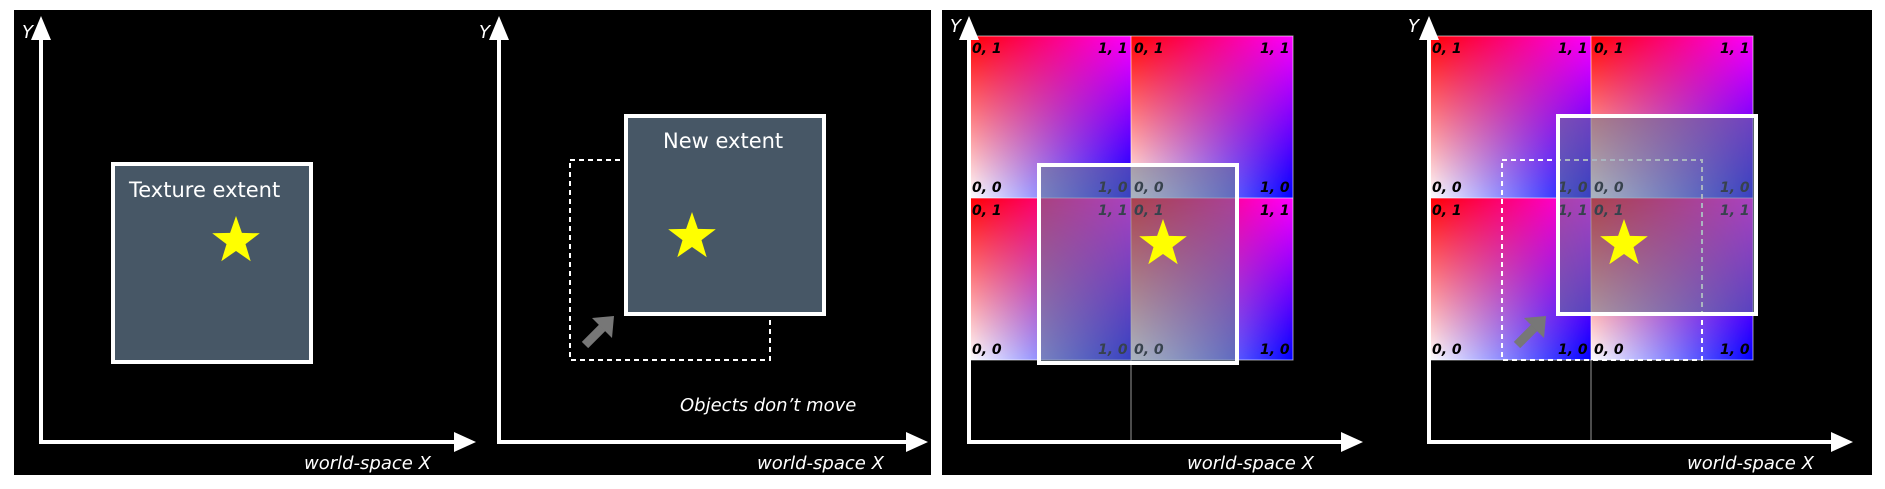 The width and height of the screenshot is (1885, 489). I want to click on extent-box, so click(1138, 264).